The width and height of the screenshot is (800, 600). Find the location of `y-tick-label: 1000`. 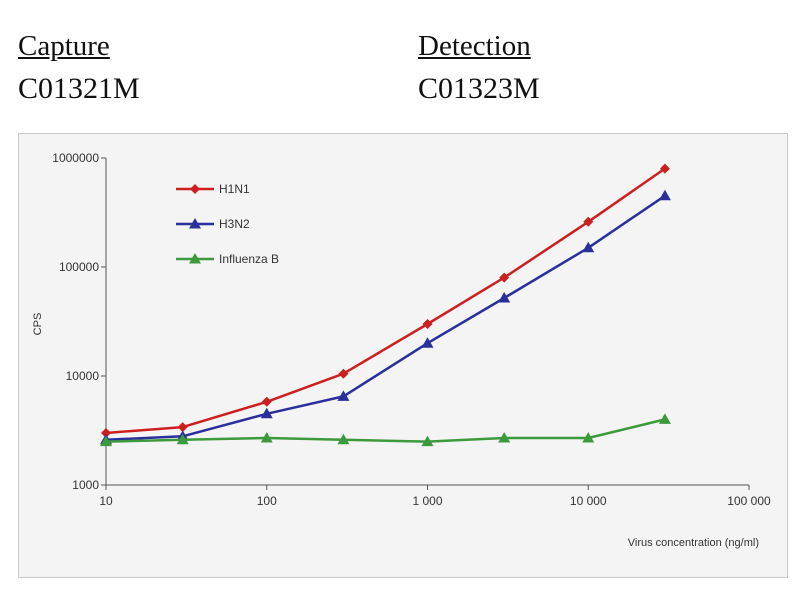

y-tick-label: 1000 is located at coordinates (85, 485).